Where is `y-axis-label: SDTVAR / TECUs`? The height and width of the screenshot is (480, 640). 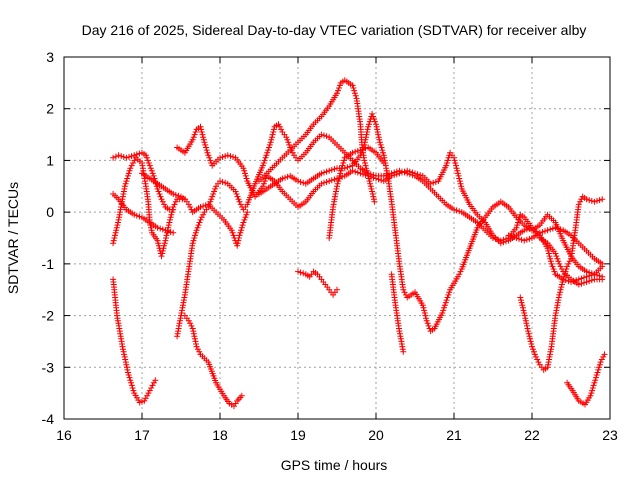
y-axis-label: SDTVAR / TECUs is located at coordinates (13, 238).